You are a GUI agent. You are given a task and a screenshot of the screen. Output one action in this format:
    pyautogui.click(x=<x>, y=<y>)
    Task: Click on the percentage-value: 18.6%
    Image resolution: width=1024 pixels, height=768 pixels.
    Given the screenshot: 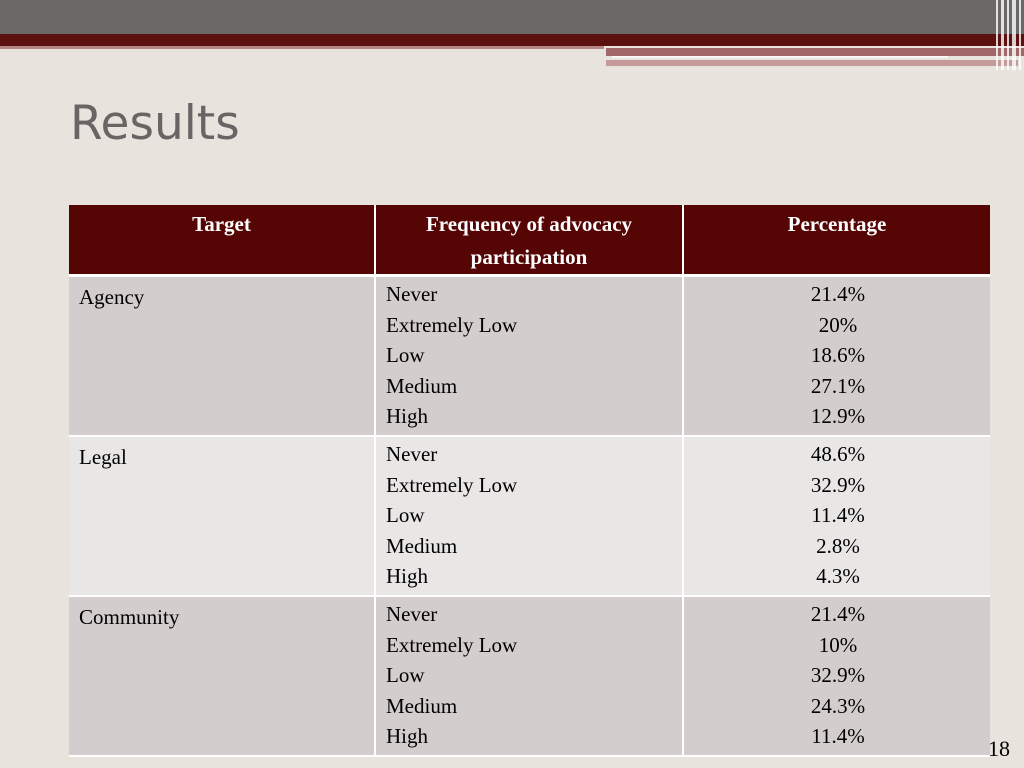 What is the action you would take?
    pyautogui.click(x=838, y=355)
    